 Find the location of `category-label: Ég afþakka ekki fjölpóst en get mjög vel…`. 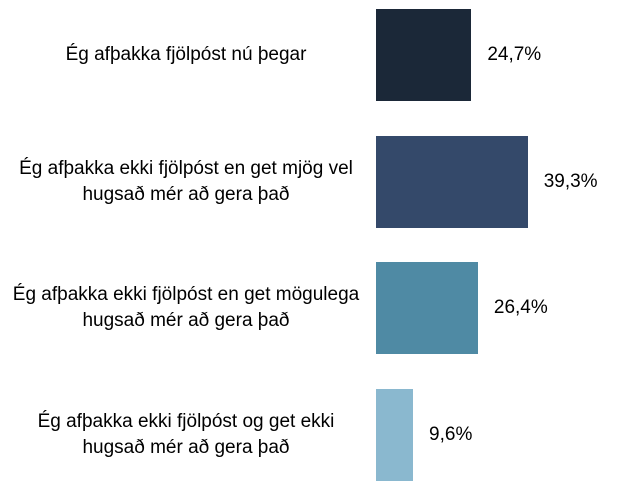

category-label: Ég afþakka ekki fjölpóst en get mjög vel… is located at coordinates (186, 181).